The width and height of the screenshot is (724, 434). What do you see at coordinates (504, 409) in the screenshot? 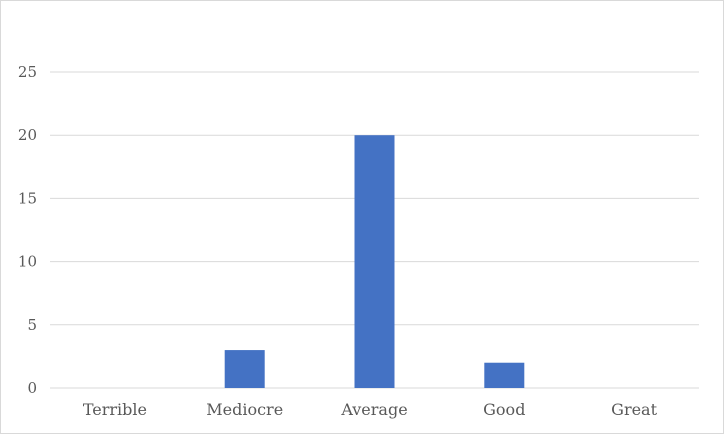
I see `x-tick-label-good: Good` at bounding box center [504, 409].